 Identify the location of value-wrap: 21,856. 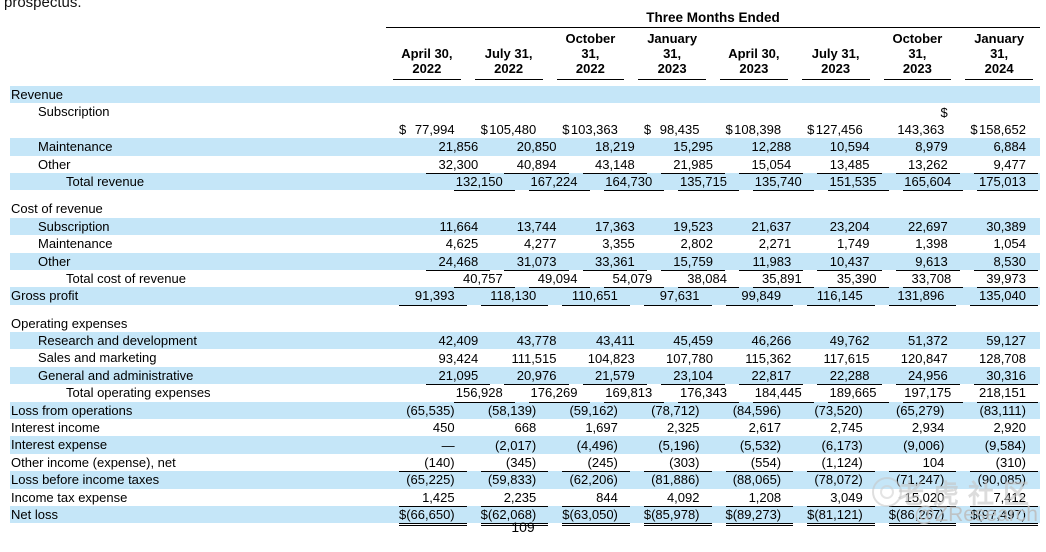
(458, 146).